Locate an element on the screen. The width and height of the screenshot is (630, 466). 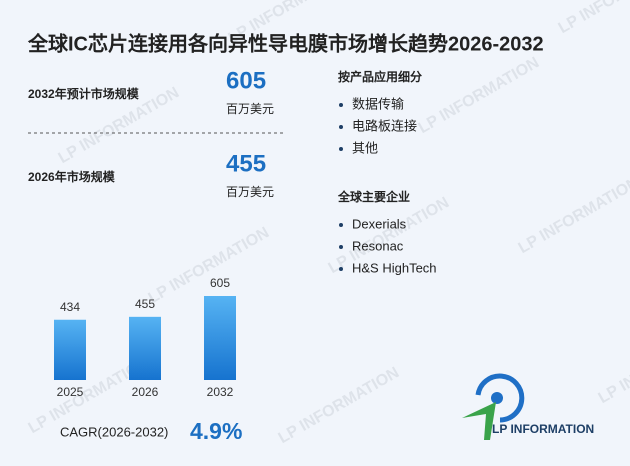
list-item: 数据传输 is located at coordinates (378, 103).